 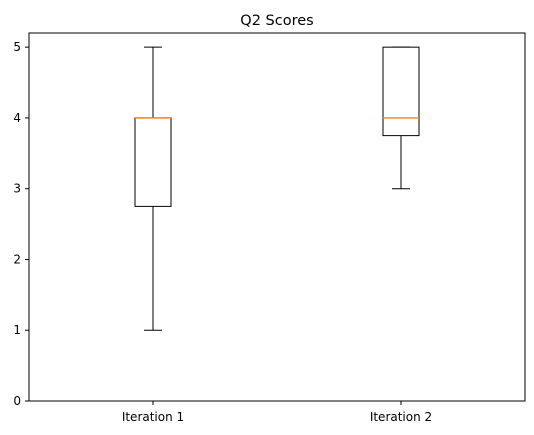 What do you see at coordinates (17, 189) in the screenshot?
I see `y-tick-label: 3` at bounding box center [17, 189].